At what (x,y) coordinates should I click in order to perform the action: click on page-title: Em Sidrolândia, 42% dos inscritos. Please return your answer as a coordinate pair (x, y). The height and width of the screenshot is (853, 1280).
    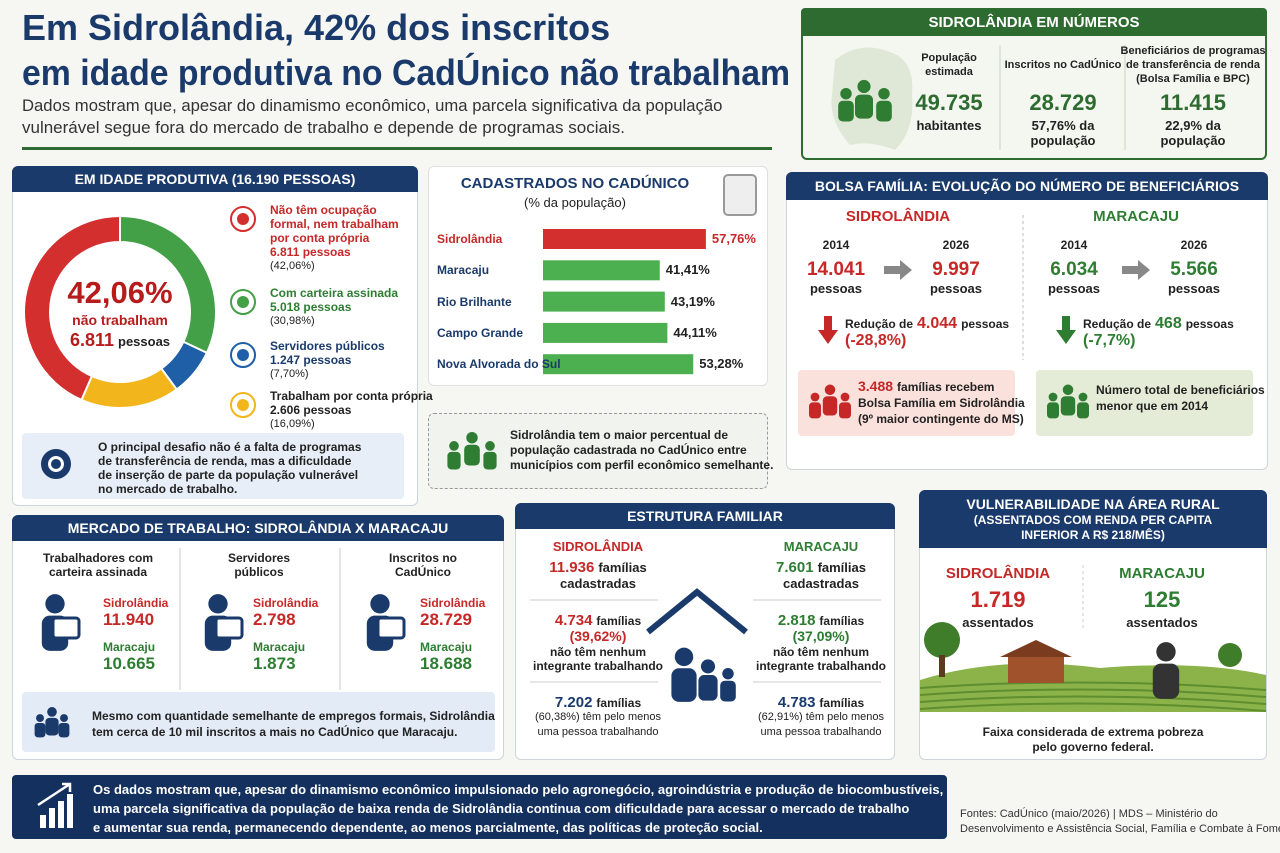
    Looking at the image, I should click on (316, 27).